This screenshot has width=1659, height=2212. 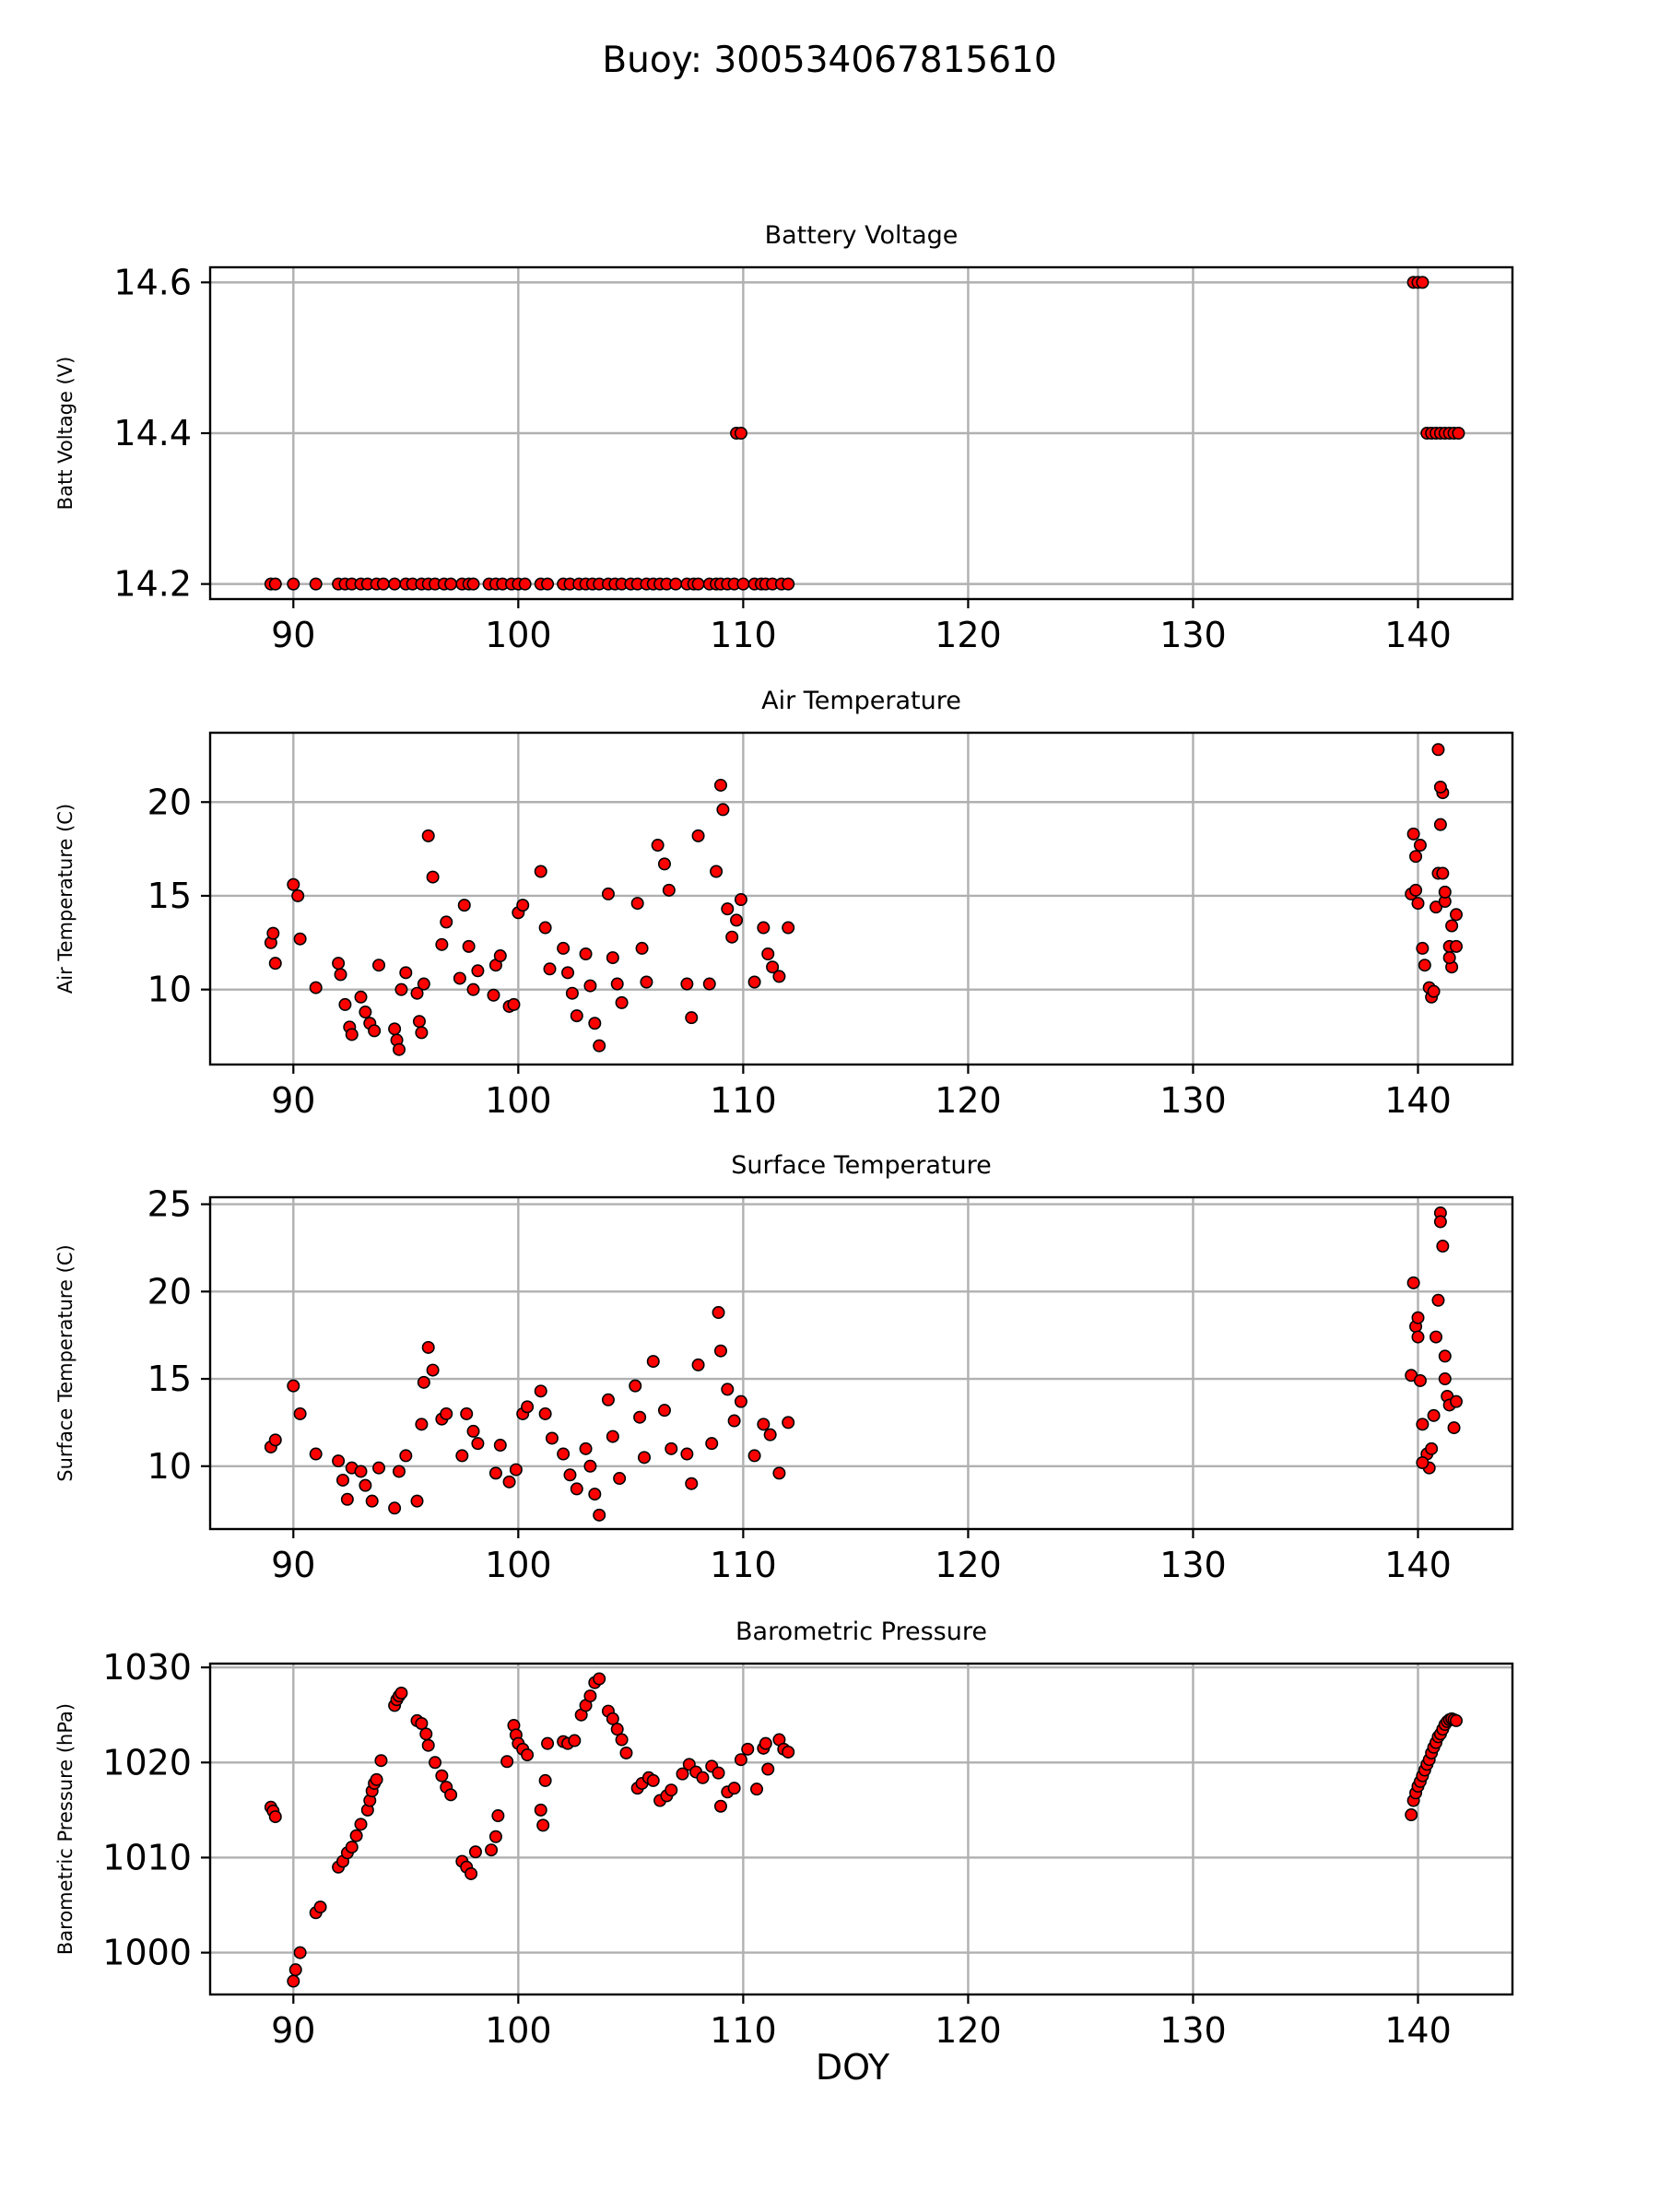 What do you see at coordinates (861, 701) in the screenshot?
I see `air-temperature-title: Air Temperature` at bounding box center [861, 701].